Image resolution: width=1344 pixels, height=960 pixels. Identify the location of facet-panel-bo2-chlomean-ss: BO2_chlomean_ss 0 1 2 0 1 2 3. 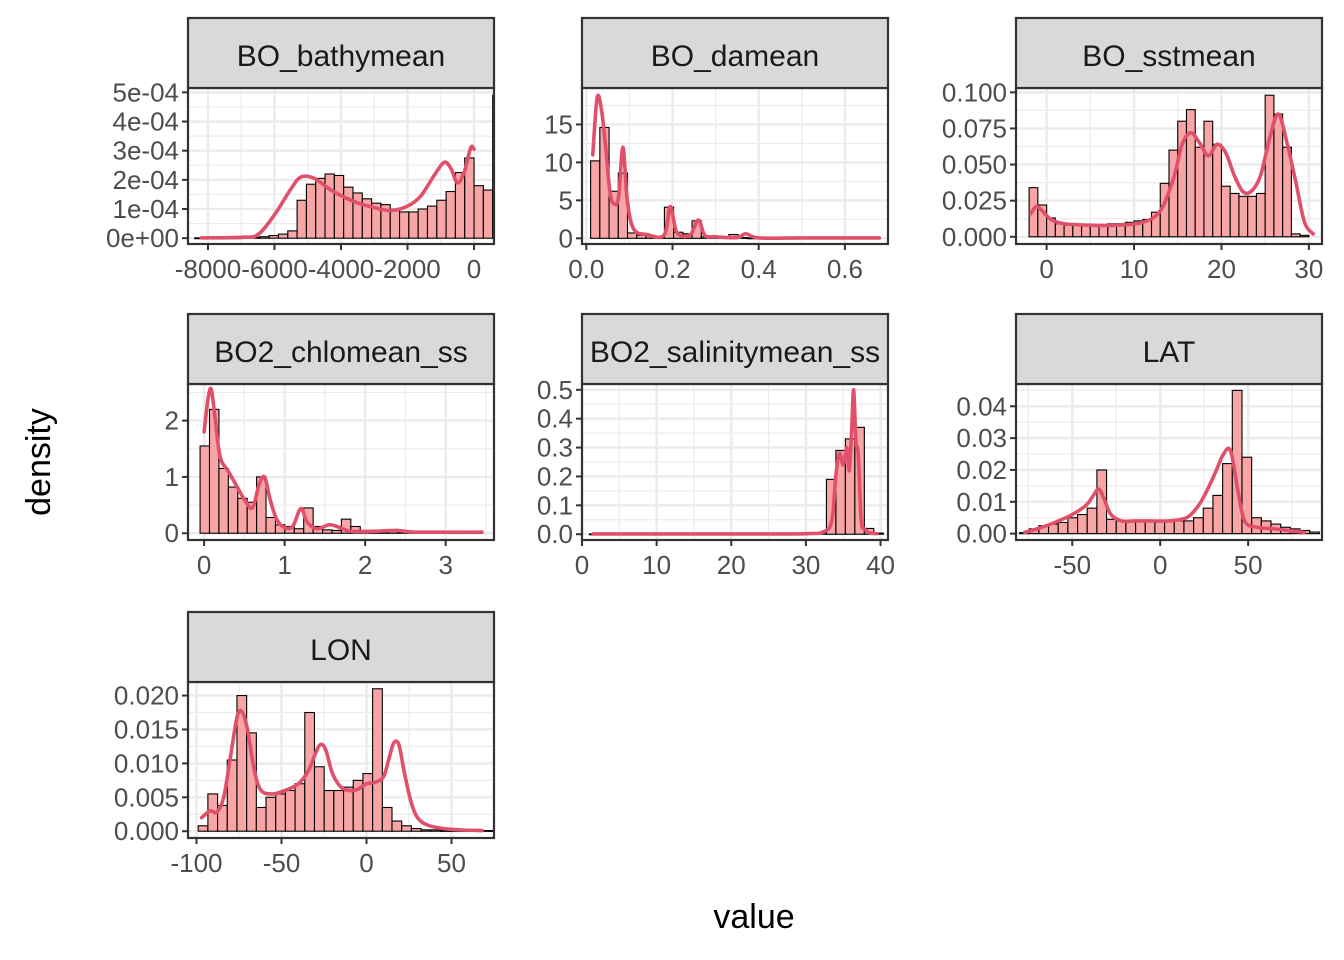
(330, 446).